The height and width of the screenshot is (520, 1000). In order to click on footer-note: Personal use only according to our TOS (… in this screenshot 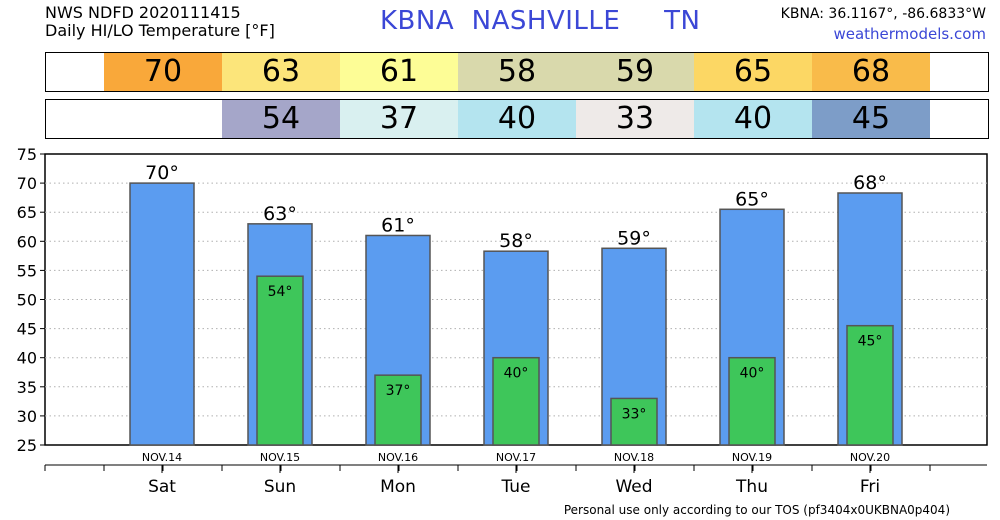, I will do `click(756, 510)`.